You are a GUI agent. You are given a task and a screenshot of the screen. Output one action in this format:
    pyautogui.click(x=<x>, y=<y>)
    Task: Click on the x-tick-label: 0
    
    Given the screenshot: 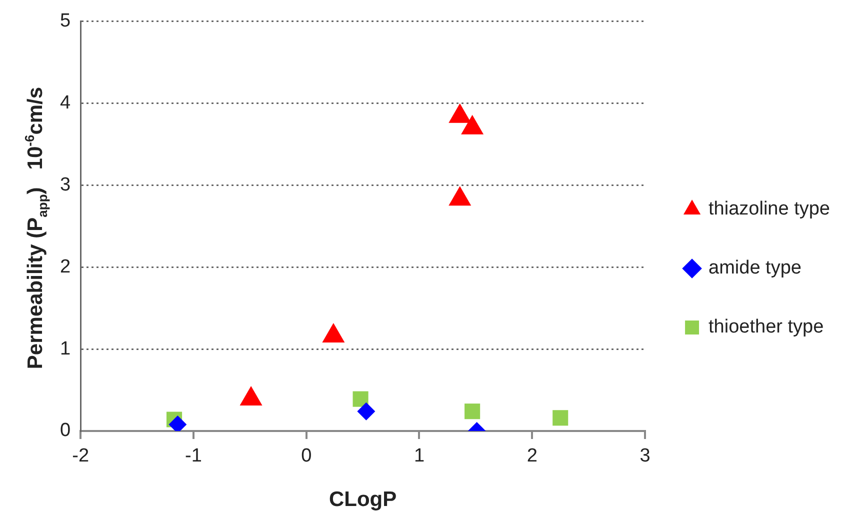 What is the action you would take?
    pyautogui.click(x=306, y=456)
    